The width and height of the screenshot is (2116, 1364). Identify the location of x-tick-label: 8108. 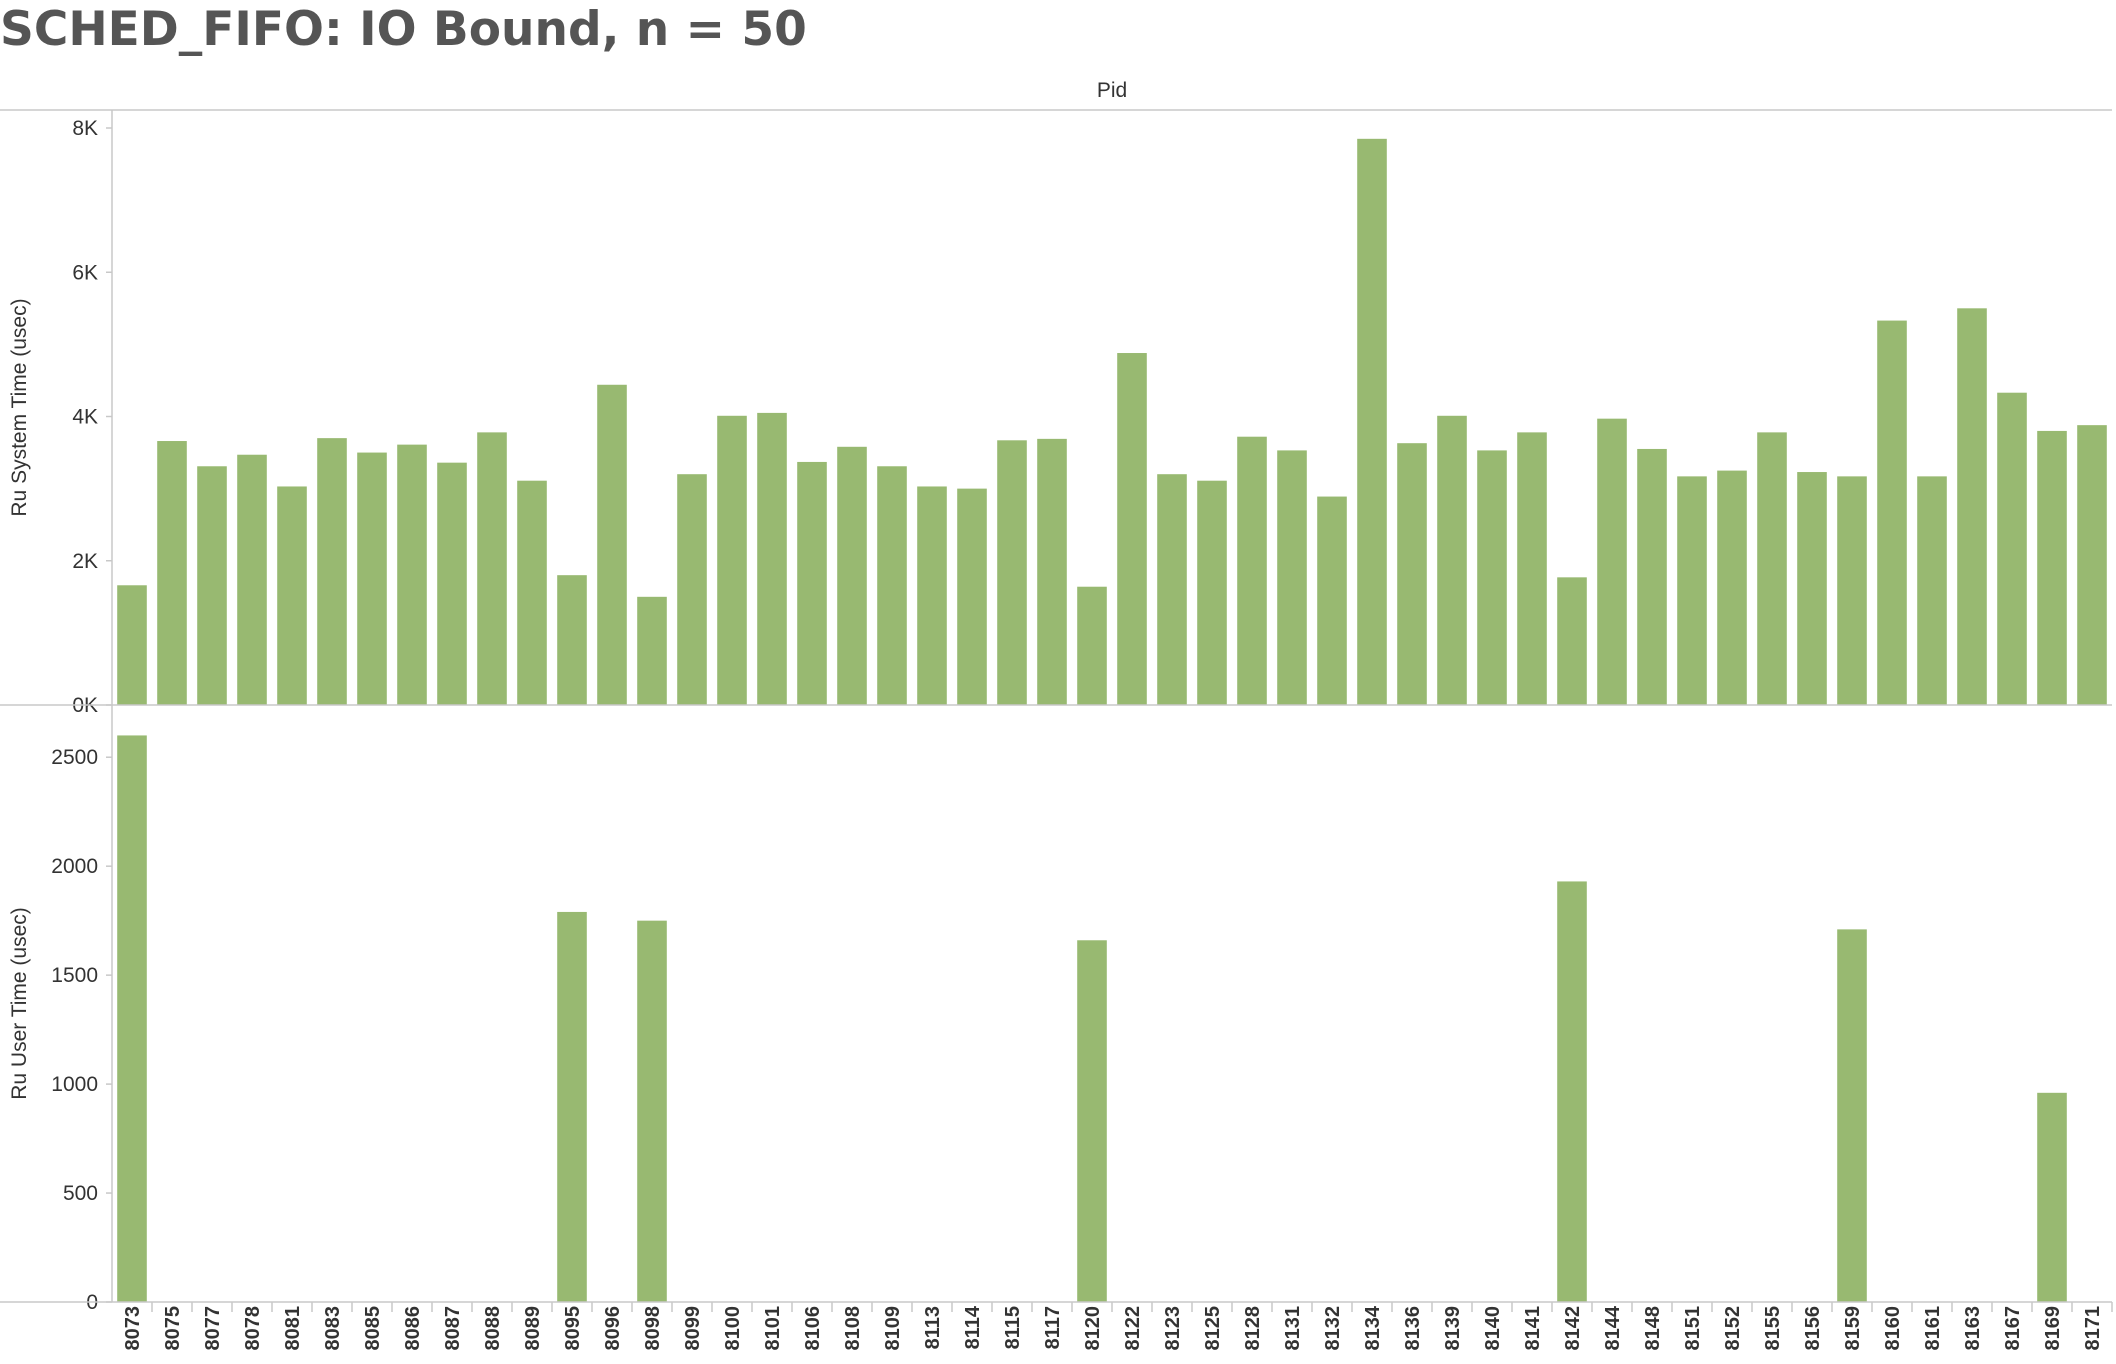
(853, 1328).